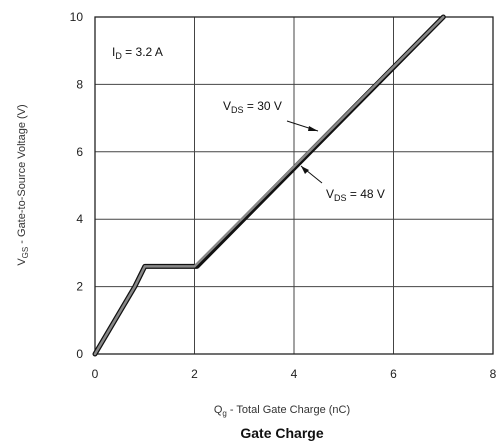 The image size is (502, 446). I want to click on x-tick-label: 8, so click(493, 374).